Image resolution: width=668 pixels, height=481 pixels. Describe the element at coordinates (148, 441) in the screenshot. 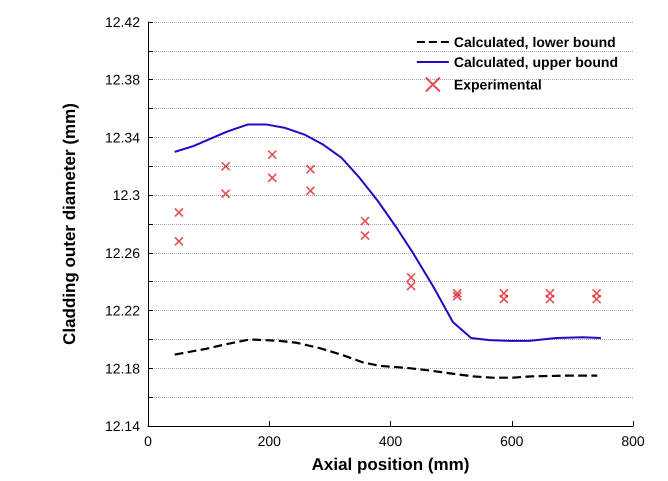

I see `x-tick-label: 0` at that location.